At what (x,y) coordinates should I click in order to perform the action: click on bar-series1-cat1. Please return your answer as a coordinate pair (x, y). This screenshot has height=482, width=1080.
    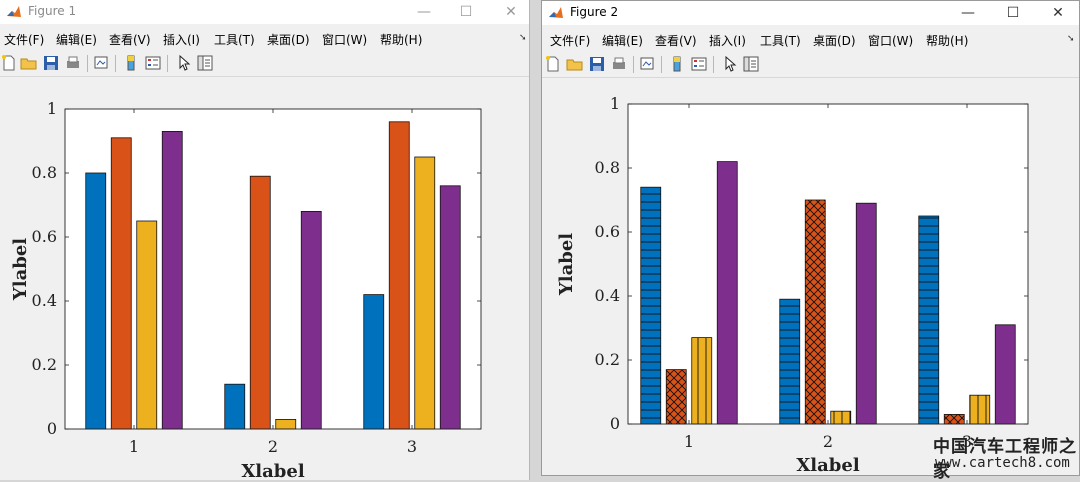
    Looking at the image, I should click on (96, 301).